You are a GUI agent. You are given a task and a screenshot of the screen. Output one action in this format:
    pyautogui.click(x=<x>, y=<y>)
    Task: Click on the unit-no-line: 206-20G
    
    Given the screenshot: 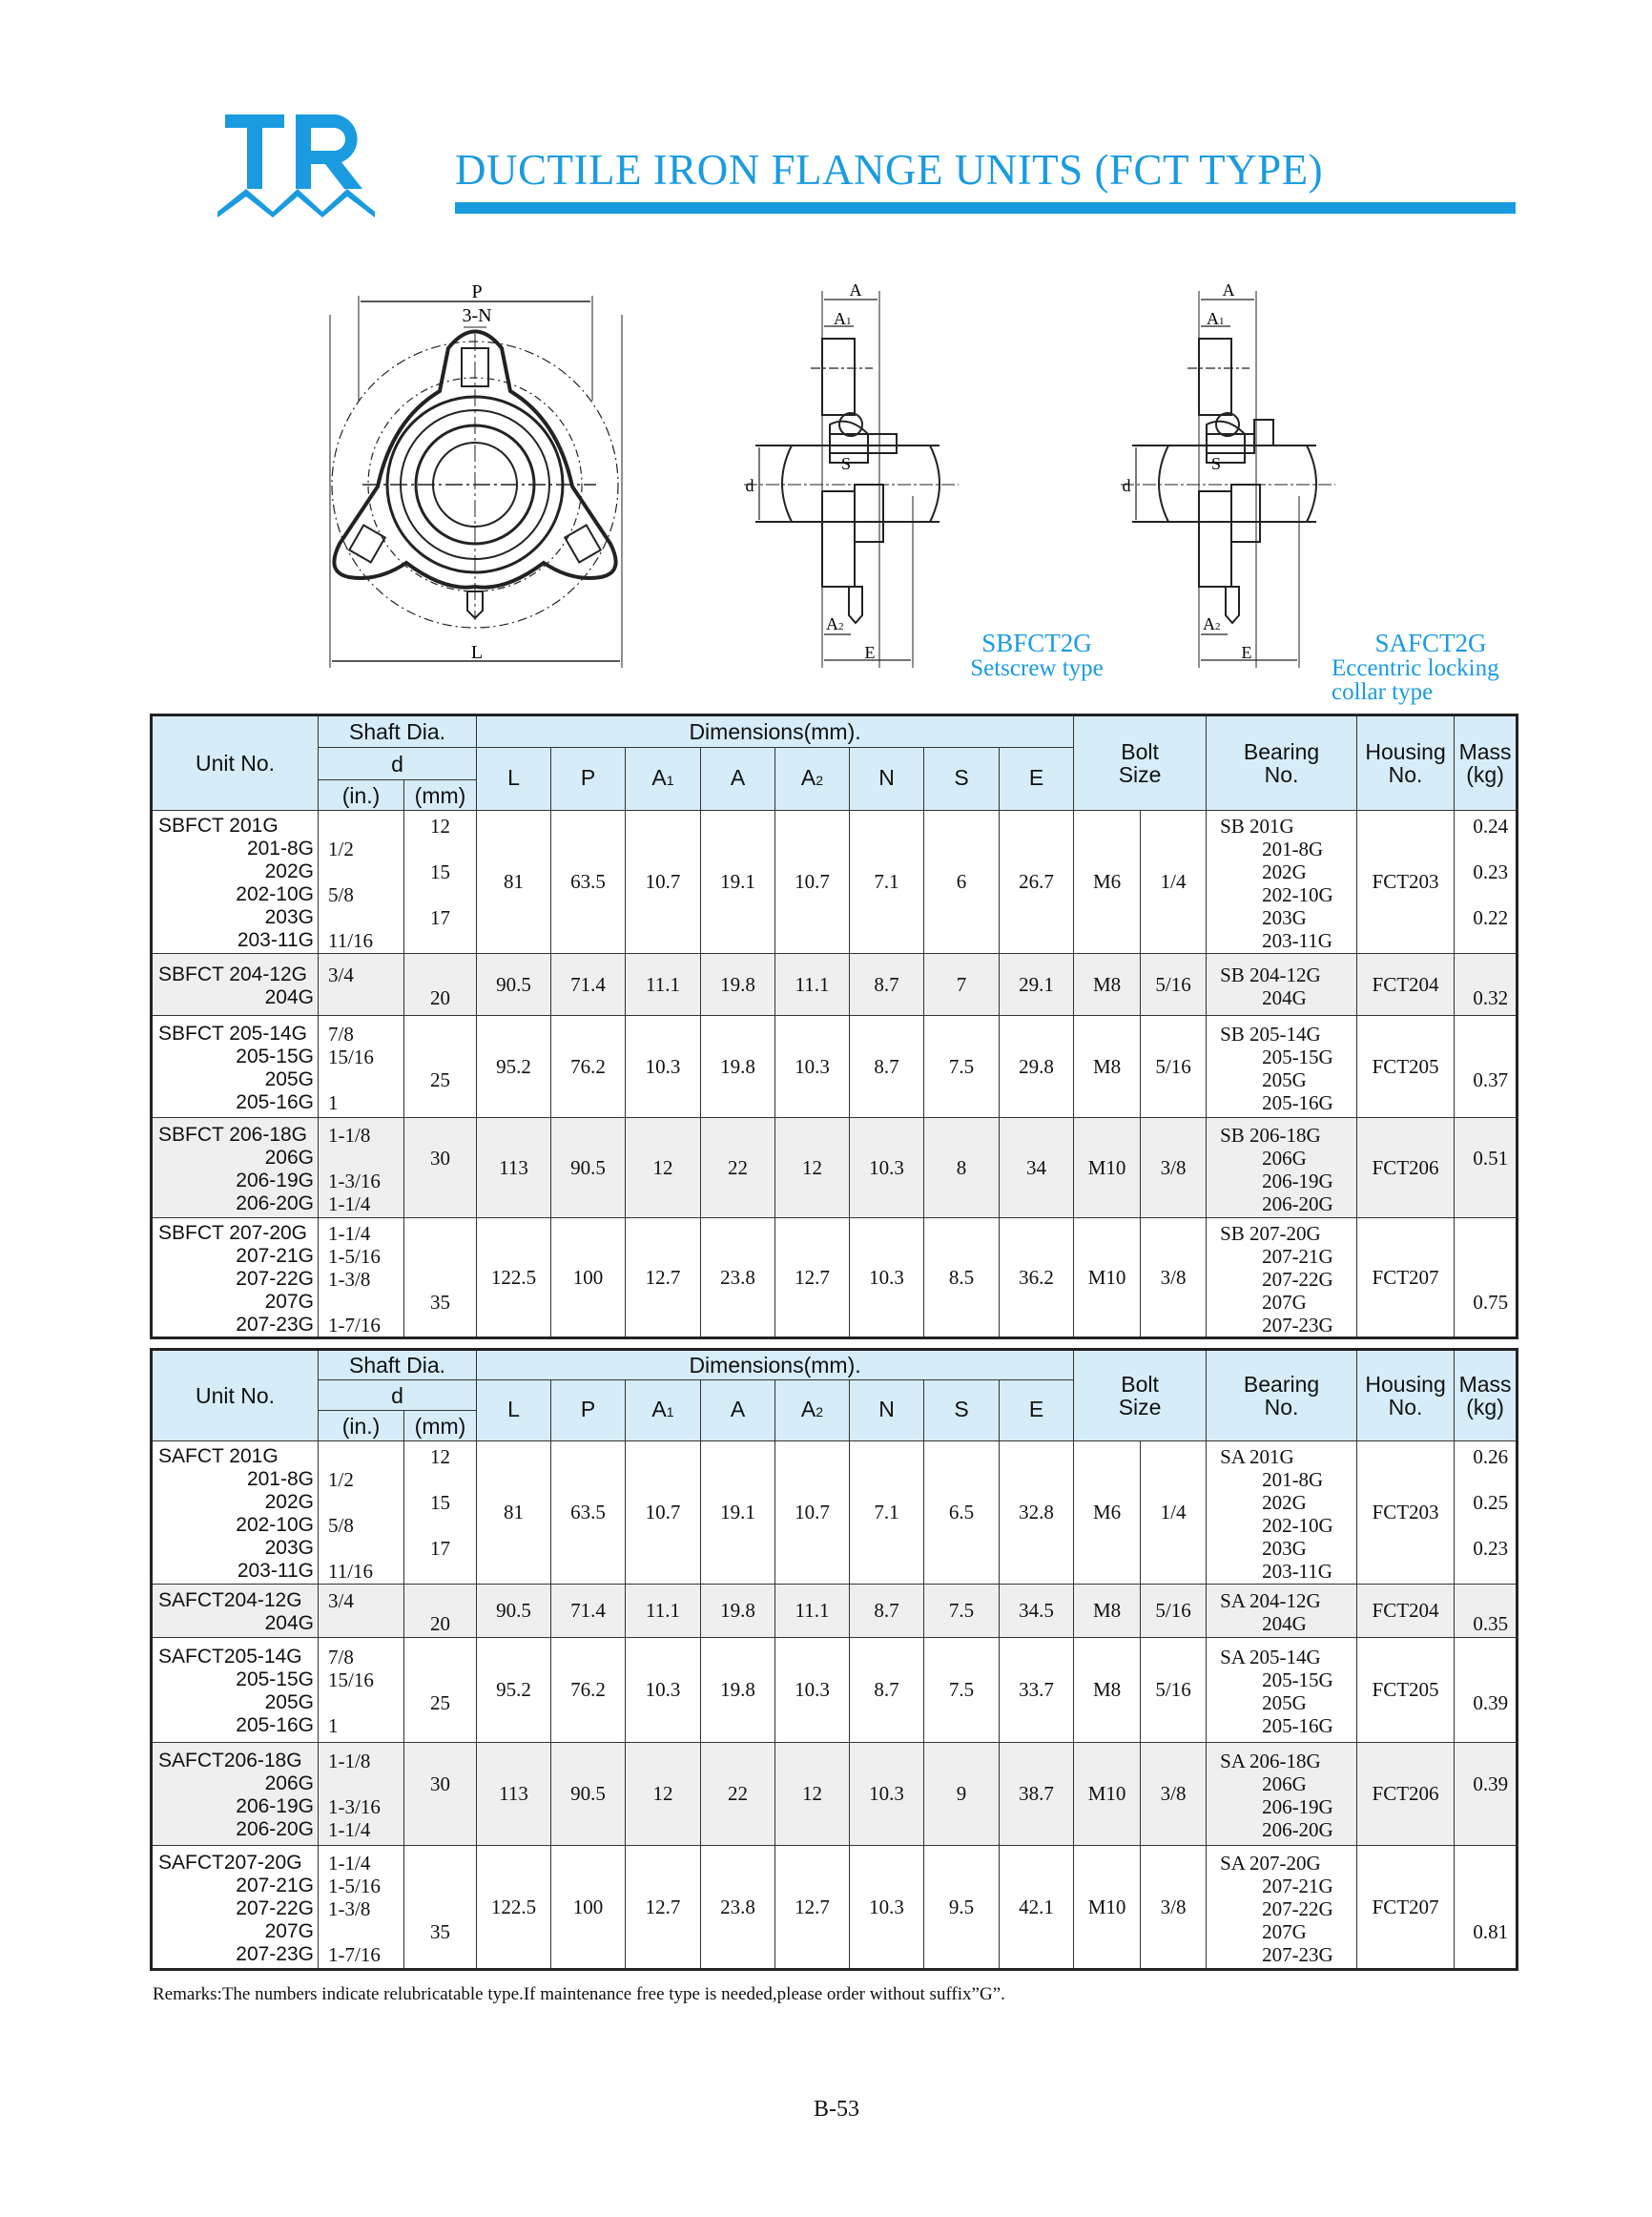 What is the action you would take?
    pyautogui.click(x=275, y=1202)
    